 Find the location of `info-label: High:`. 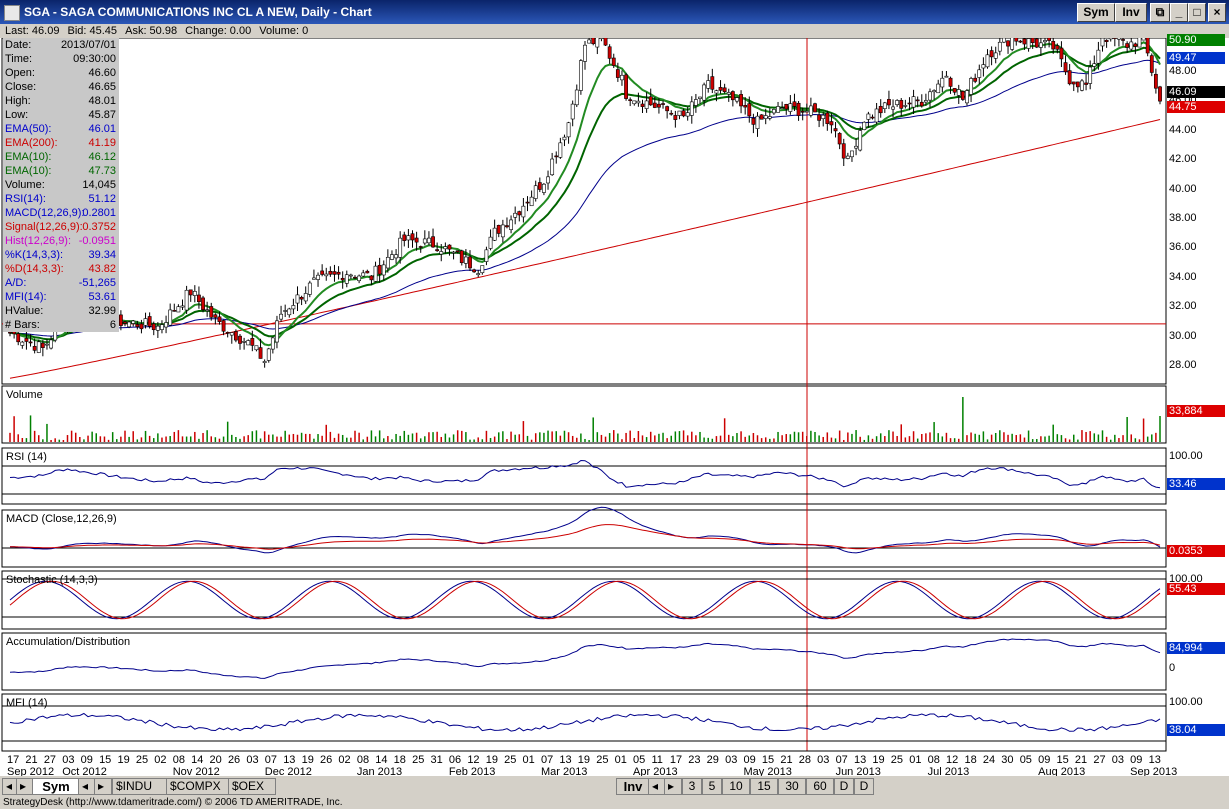

info-label: High: is located at coordinates (18, 101).